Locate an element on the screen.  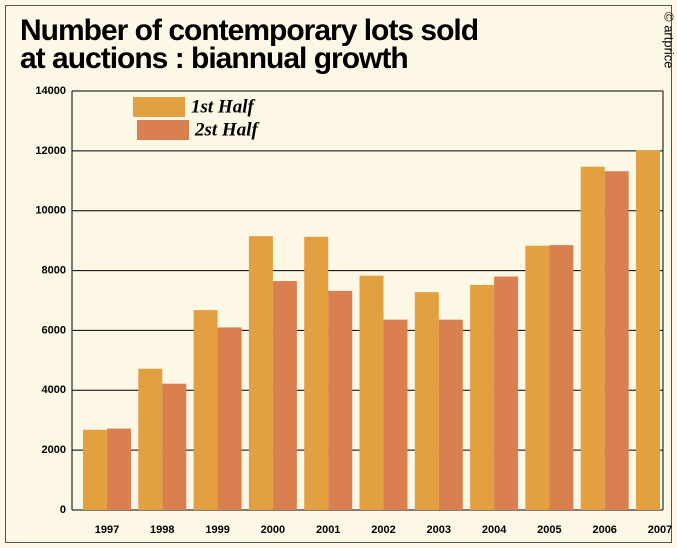
x-tick-label: 2000 is located at coordinates (273, 530).